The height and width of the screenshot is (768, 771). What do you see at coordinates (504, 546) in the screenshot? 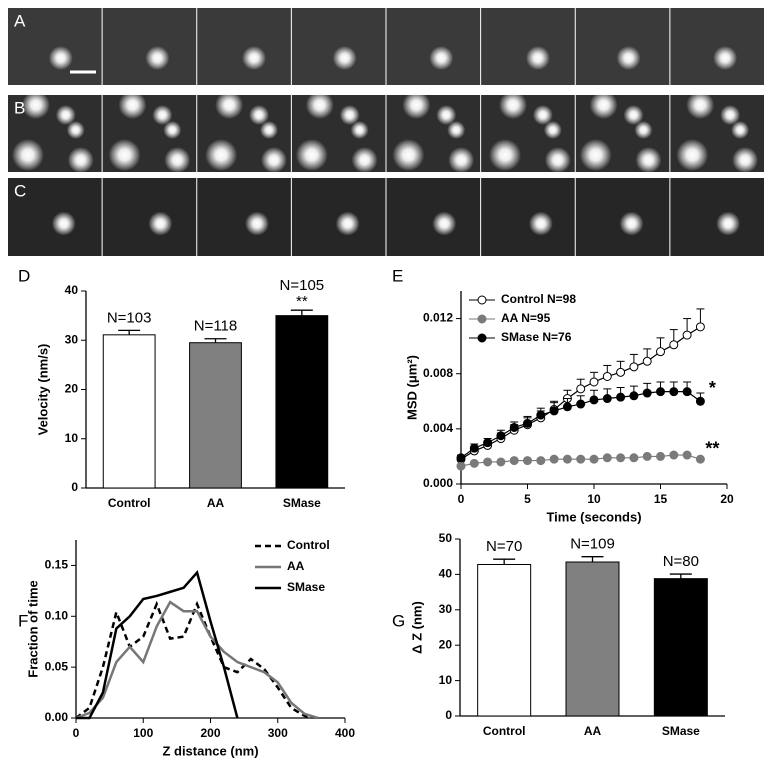
I see `bar-label: N=70` at bounding box center [504, 546].